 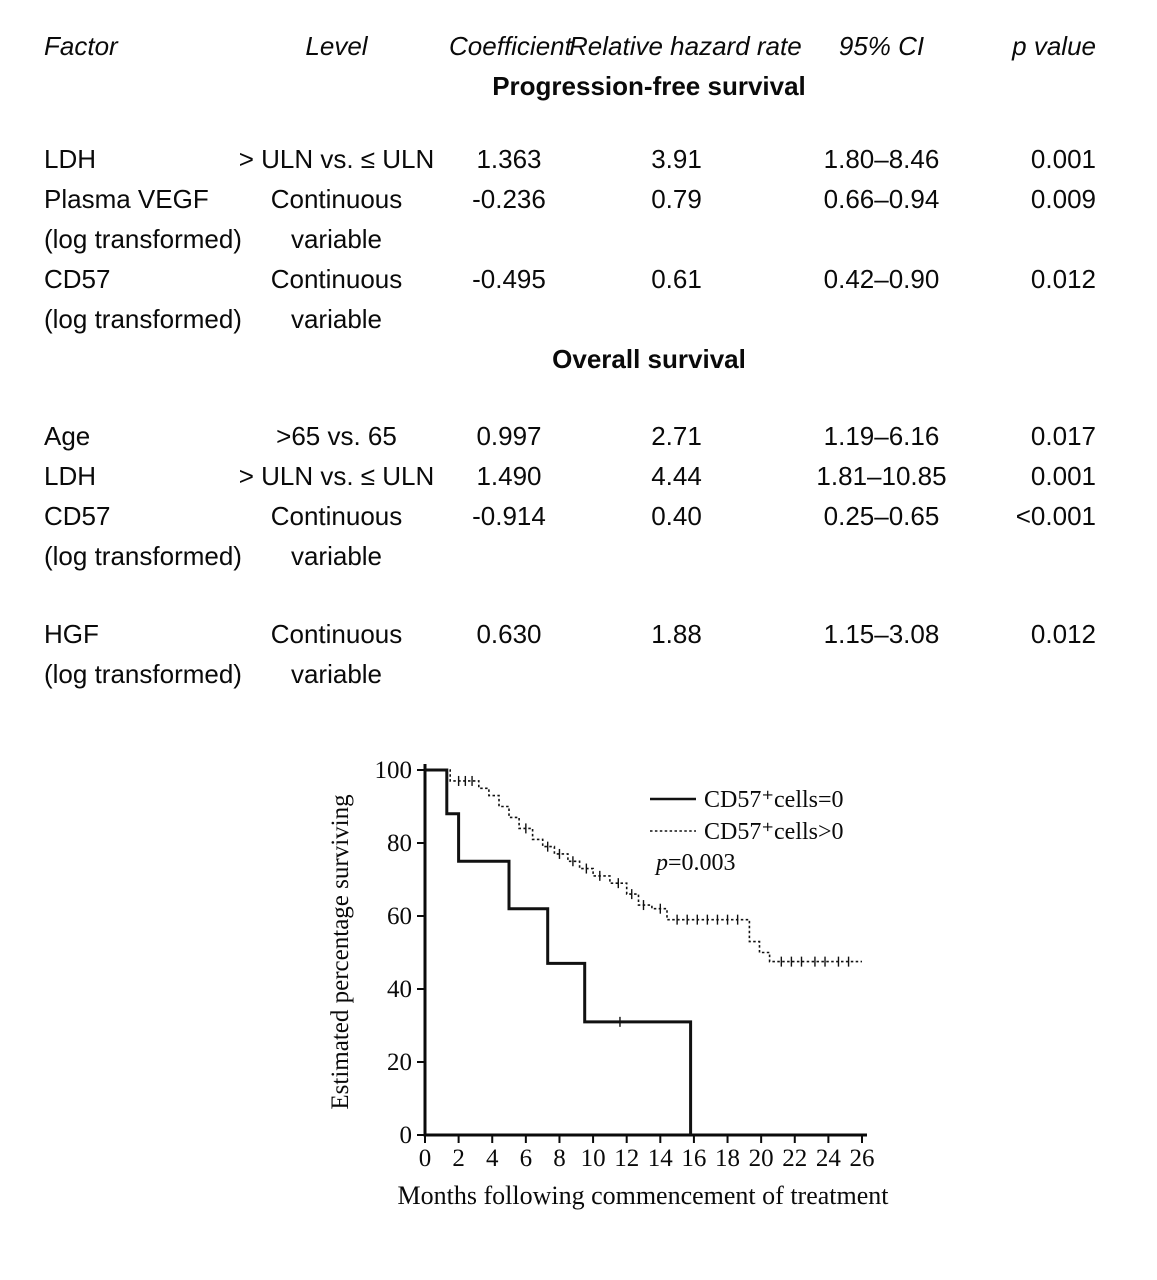 I want to click on section-title: Overall survival, so click(x=649, y=359).